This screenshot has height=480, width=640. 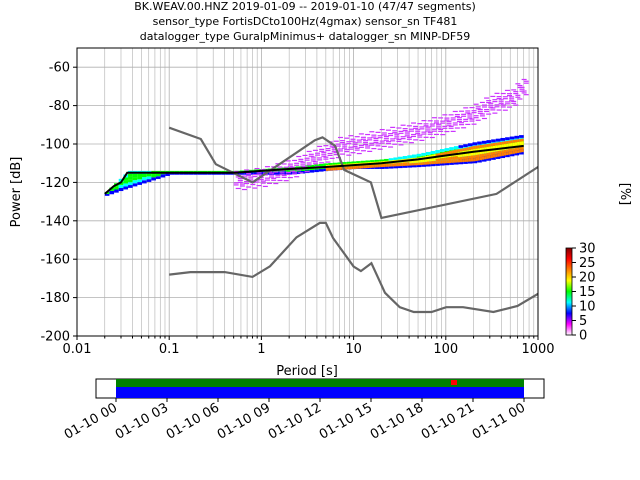 I want to click on timeline-tick-label: 01-10 12, so click(x=295, y=421).